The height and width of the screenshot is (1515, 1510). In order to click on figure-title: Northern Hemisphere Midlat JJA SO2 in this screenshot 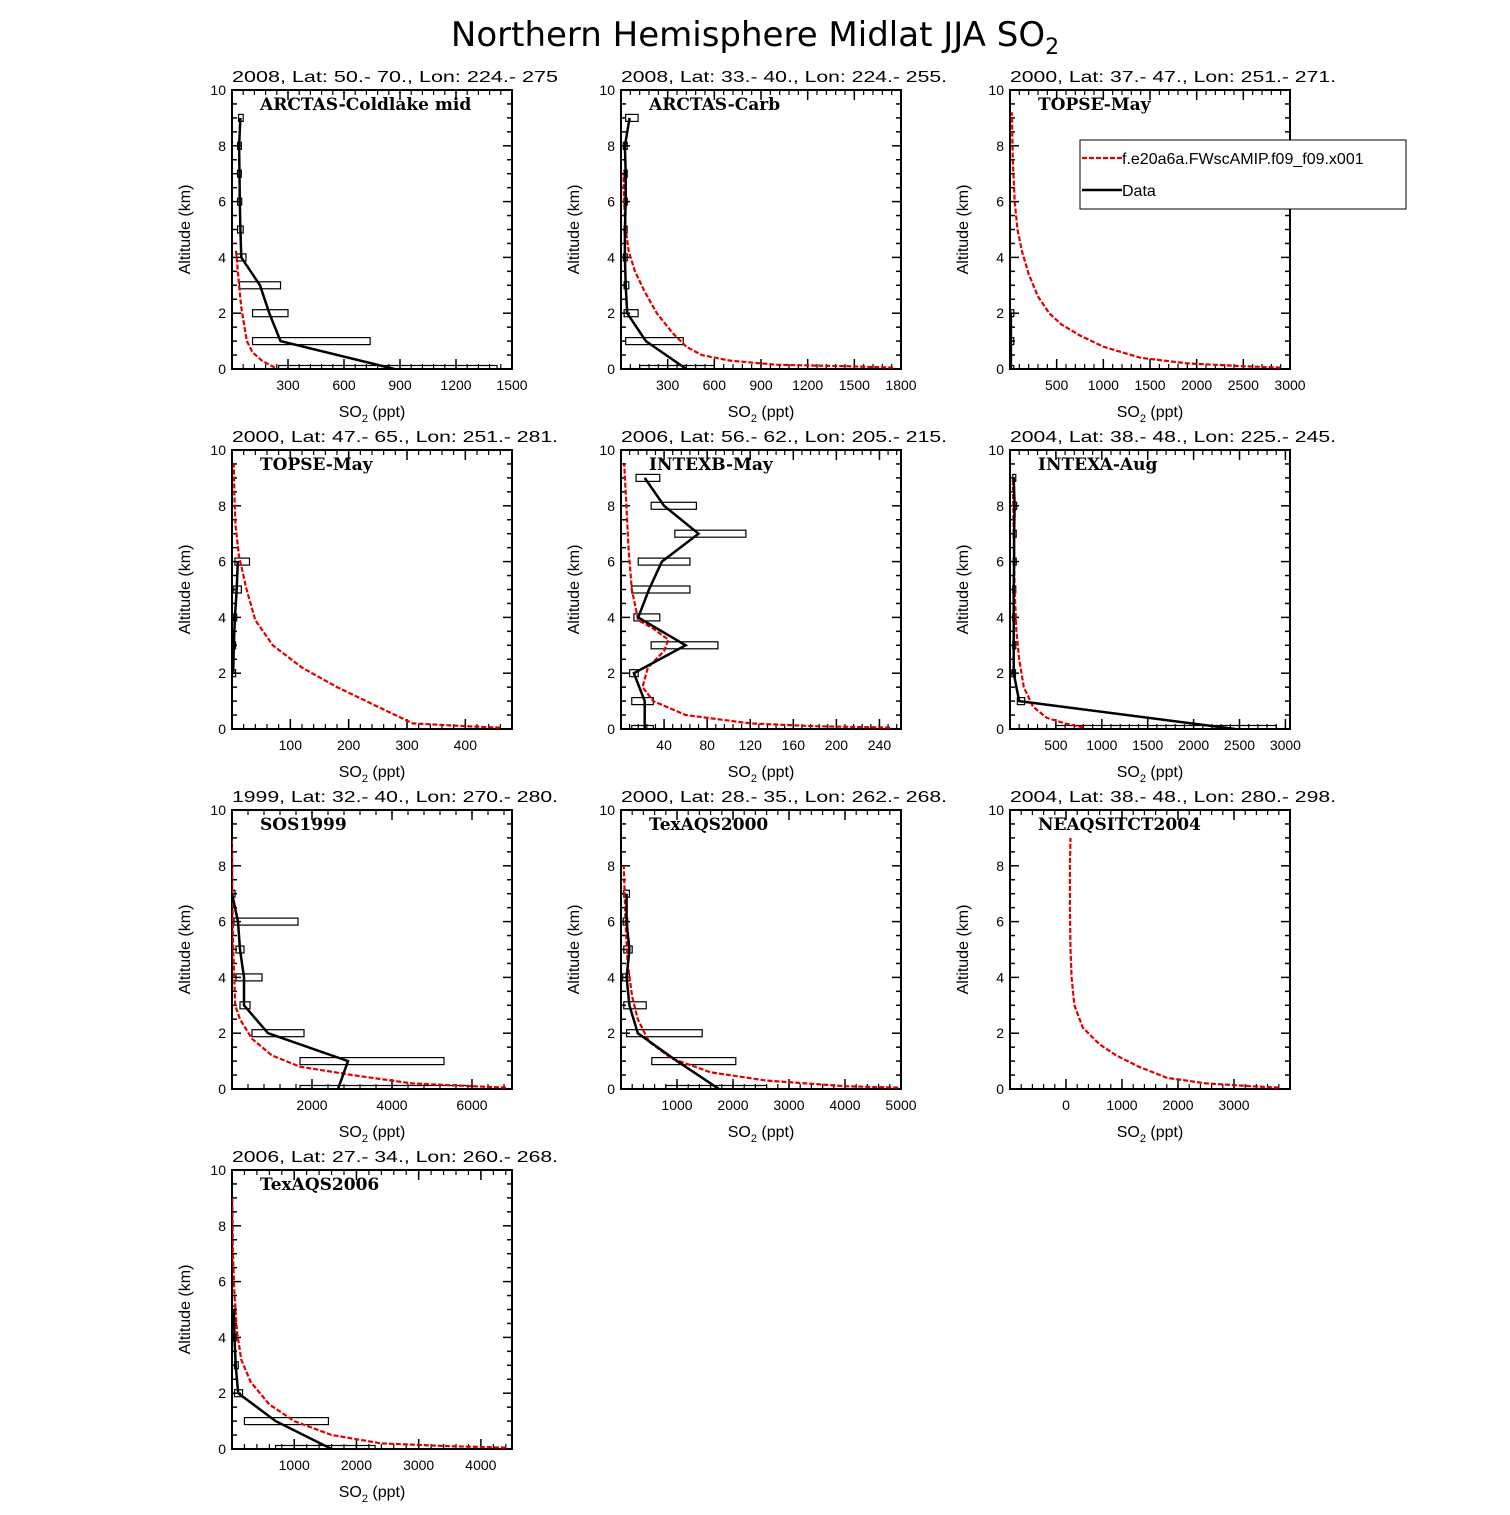, I will do `click(755, 37)`.